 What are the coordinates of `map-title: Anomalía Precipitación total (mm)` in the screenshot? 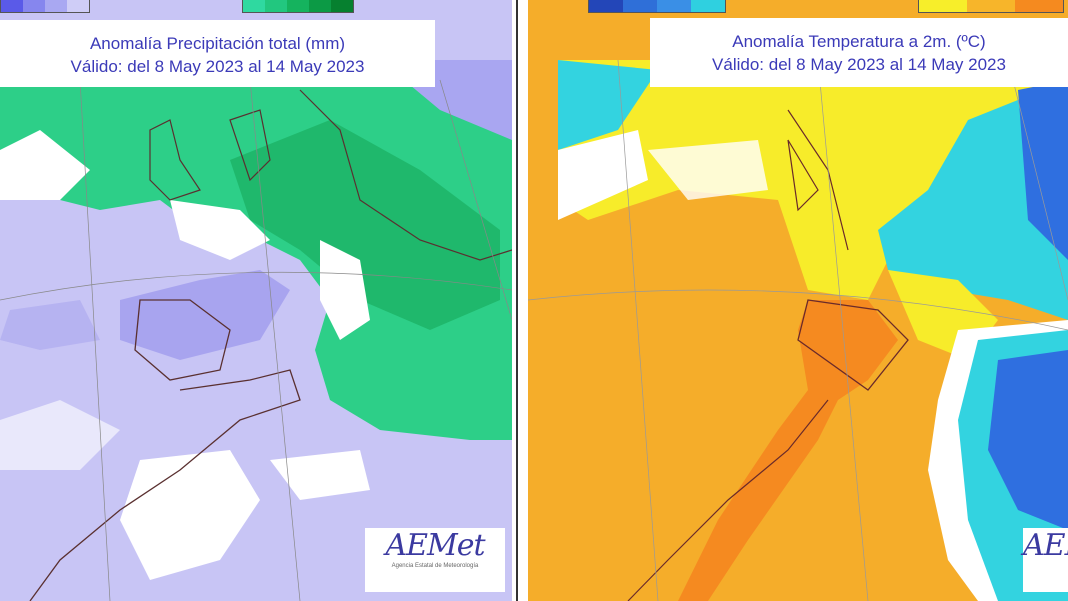 It's located at (217, 43).